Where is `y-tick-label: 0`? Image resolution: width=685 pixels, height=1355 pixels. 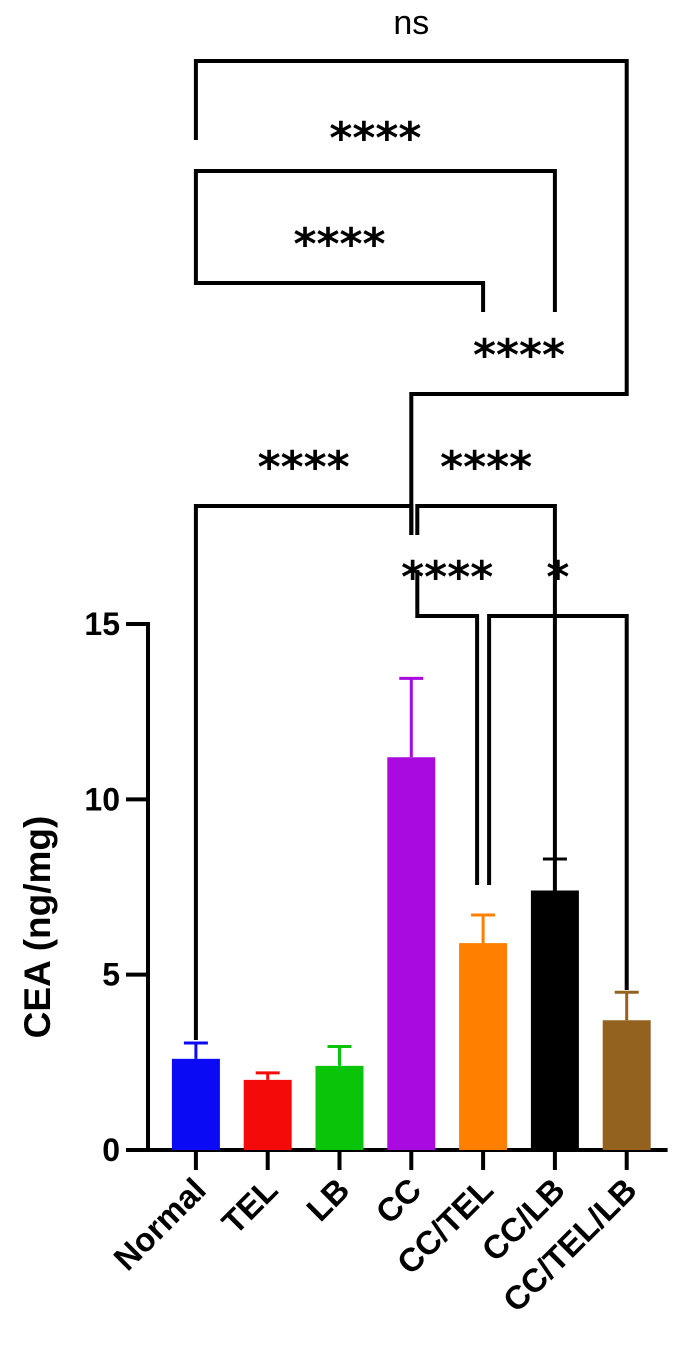
y-tick-label: 0 is located at coordinates (111, 1150).